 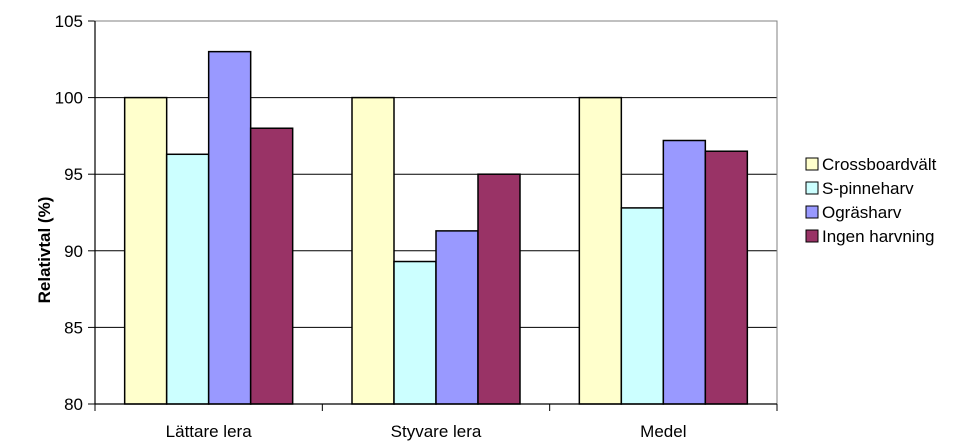 What do you see at coordinates (73, 404) in the screenshot?
I see `y-tick-label: 80` at bounding box center [73, 404].